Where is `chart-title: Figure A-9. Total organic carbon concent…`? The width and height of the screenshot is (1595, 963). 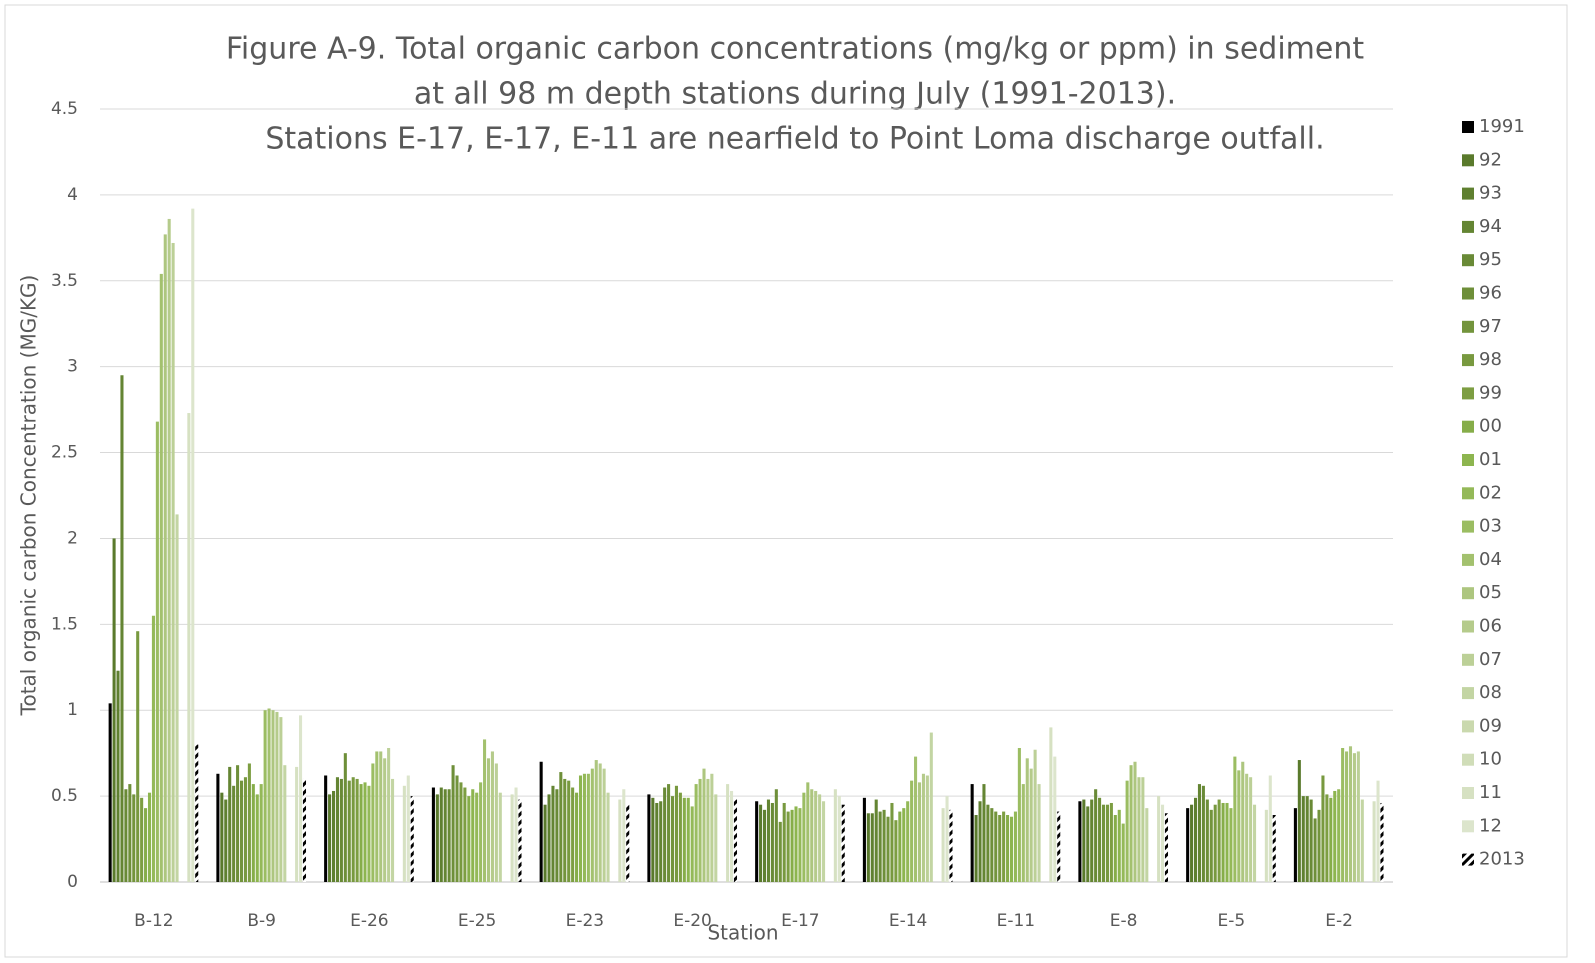 chart-title: Figure A-9. Total organic carbon concent… is located at coordinates (795, 49).